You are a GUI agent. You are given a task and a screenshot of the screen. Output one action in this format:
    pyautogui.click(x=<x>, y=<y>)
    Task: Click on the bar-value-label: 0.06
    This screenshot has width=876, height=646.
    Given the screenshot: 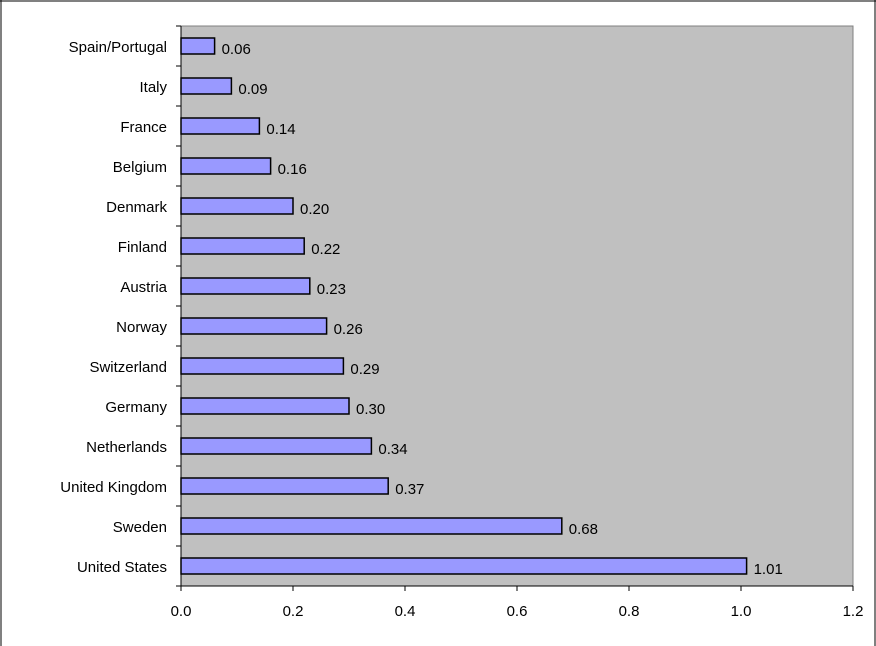 What is the action you would take?
    pyautogui.click(x=236, y=49)
    